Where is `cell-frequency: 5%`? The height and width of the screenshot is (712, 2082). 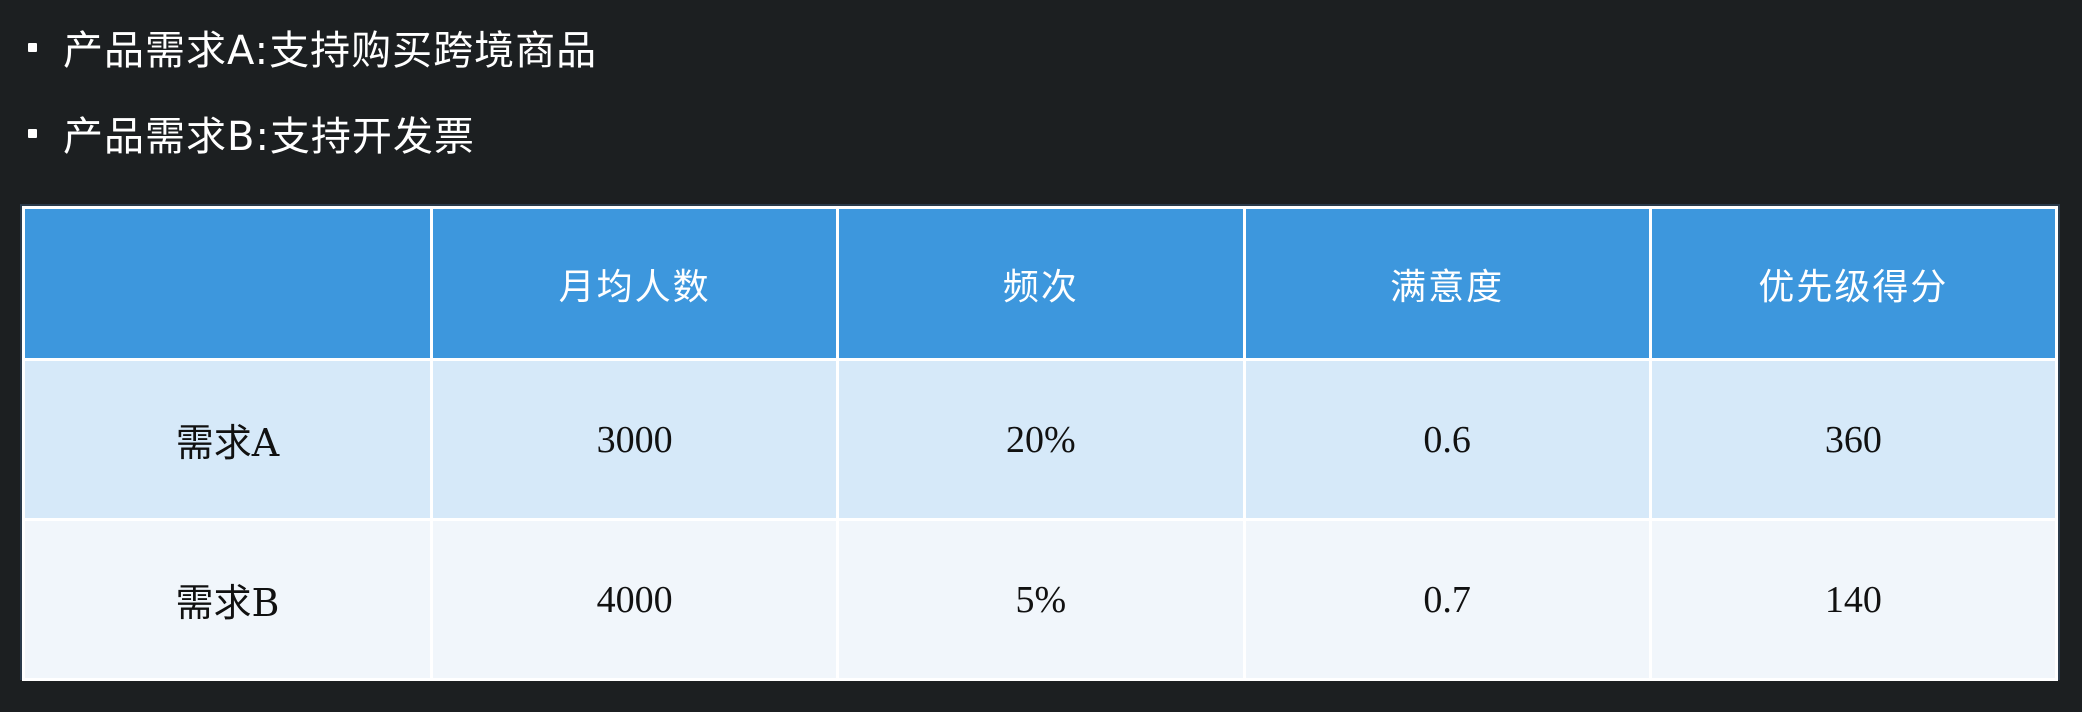
cell-frequency: 5% is located at coordinates (1041, 599).